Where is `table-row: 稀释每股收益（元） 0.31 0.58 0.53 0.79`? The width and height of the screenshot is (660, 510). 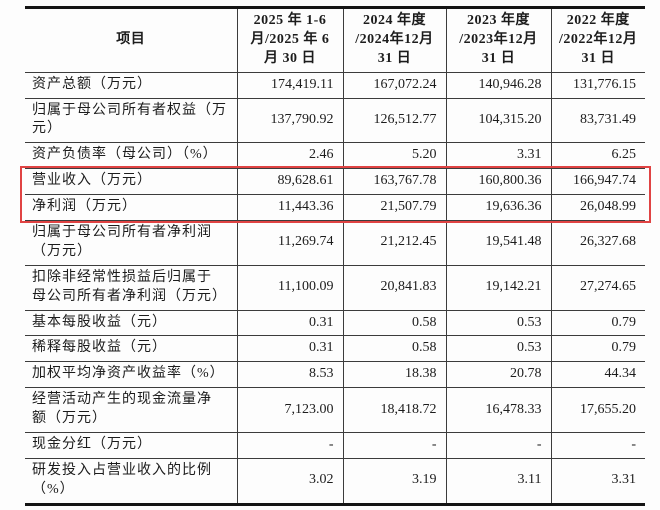
table-row: 稀释每股收益（元） 0.31 0.58 0.53 0.79 is located at coordinates (335, 349).